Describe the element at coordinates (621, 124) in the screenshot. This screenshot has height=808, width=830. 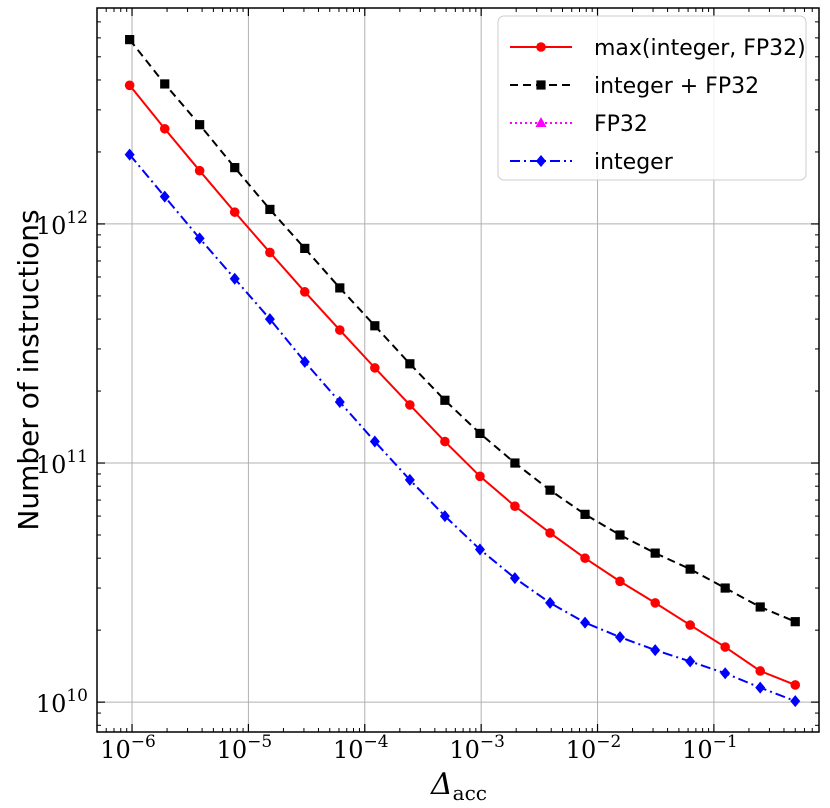
I see `legend-label-2: FP32` at that location.